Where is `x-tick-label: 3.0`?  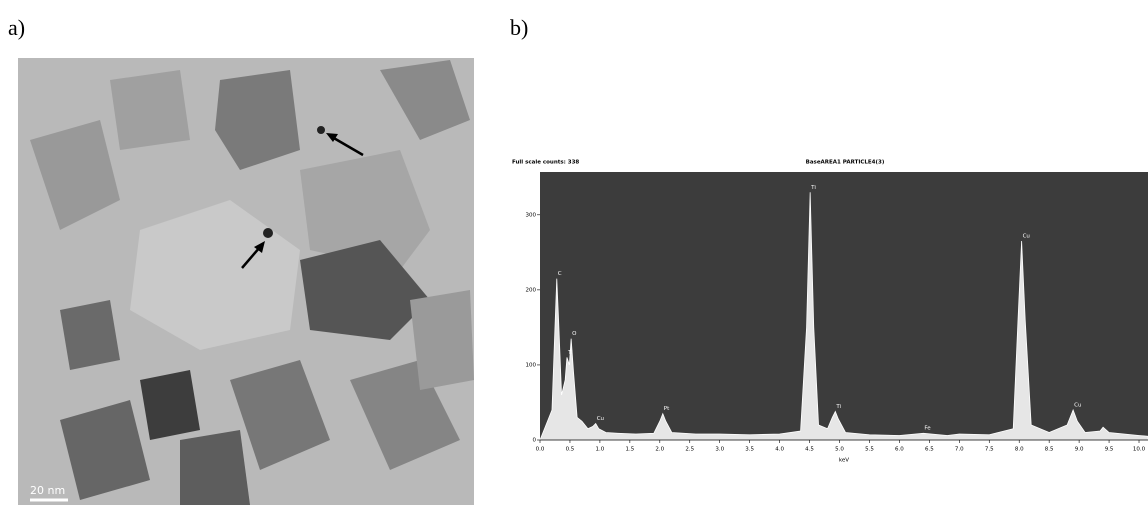
x-tick-label: 3.0 is located at coordinates (719, 450).